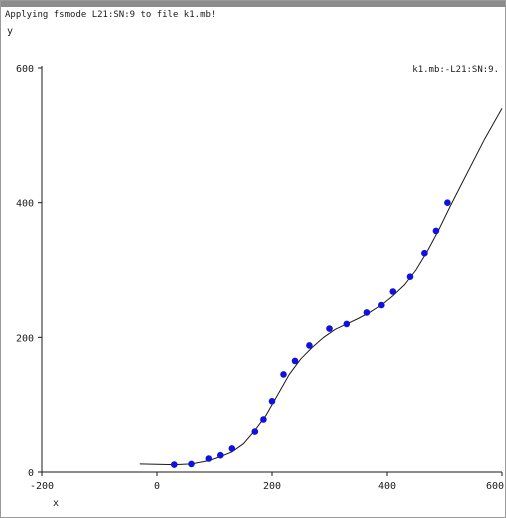 The width and height of the screenshot is (506, 518). What do you see at coordinates (31, 473) in the screenshot?
I see `y-tick-label: 0` at bounding box center [31, 473].